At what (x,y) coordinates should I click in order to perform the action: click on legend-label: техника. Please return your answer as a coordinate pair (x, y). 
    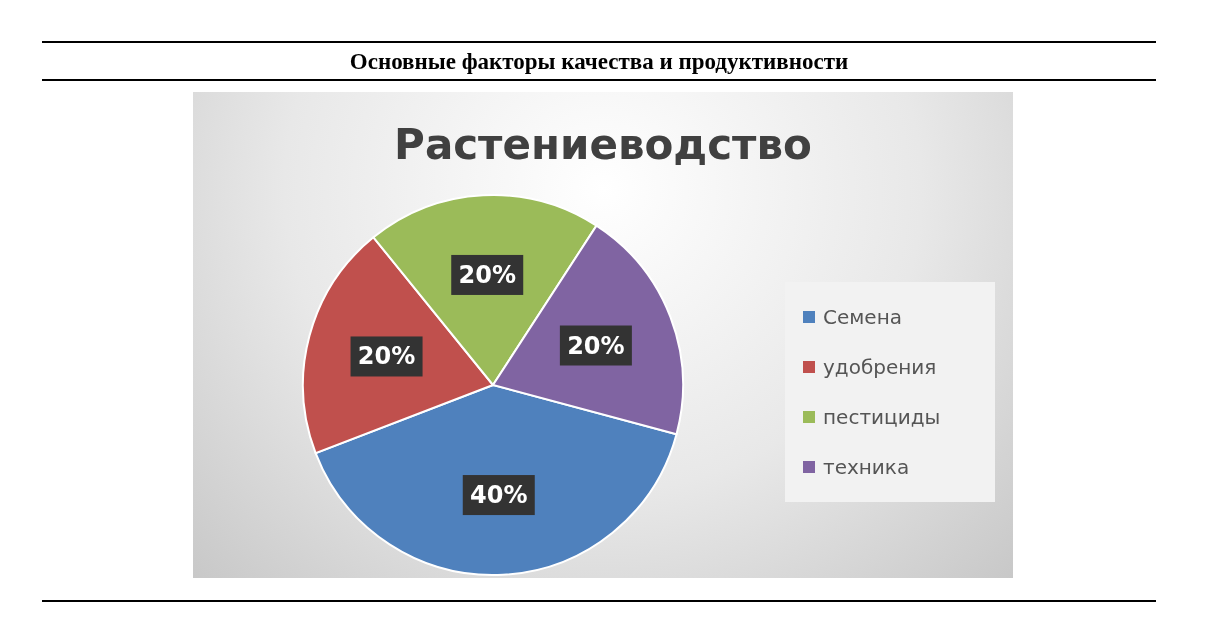
    Looking at the image, I should click on (866, 467).